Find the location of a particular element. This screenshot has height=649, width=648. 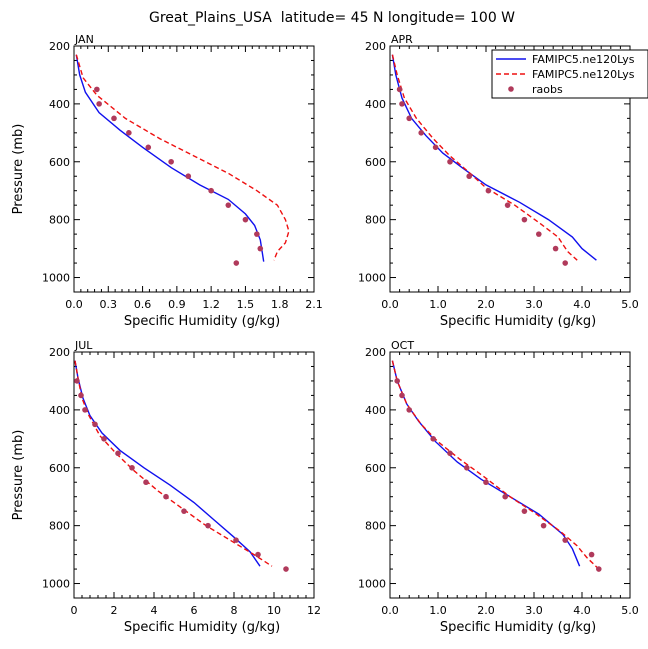

panel-label: JAN is located at coordinates (84, 39).